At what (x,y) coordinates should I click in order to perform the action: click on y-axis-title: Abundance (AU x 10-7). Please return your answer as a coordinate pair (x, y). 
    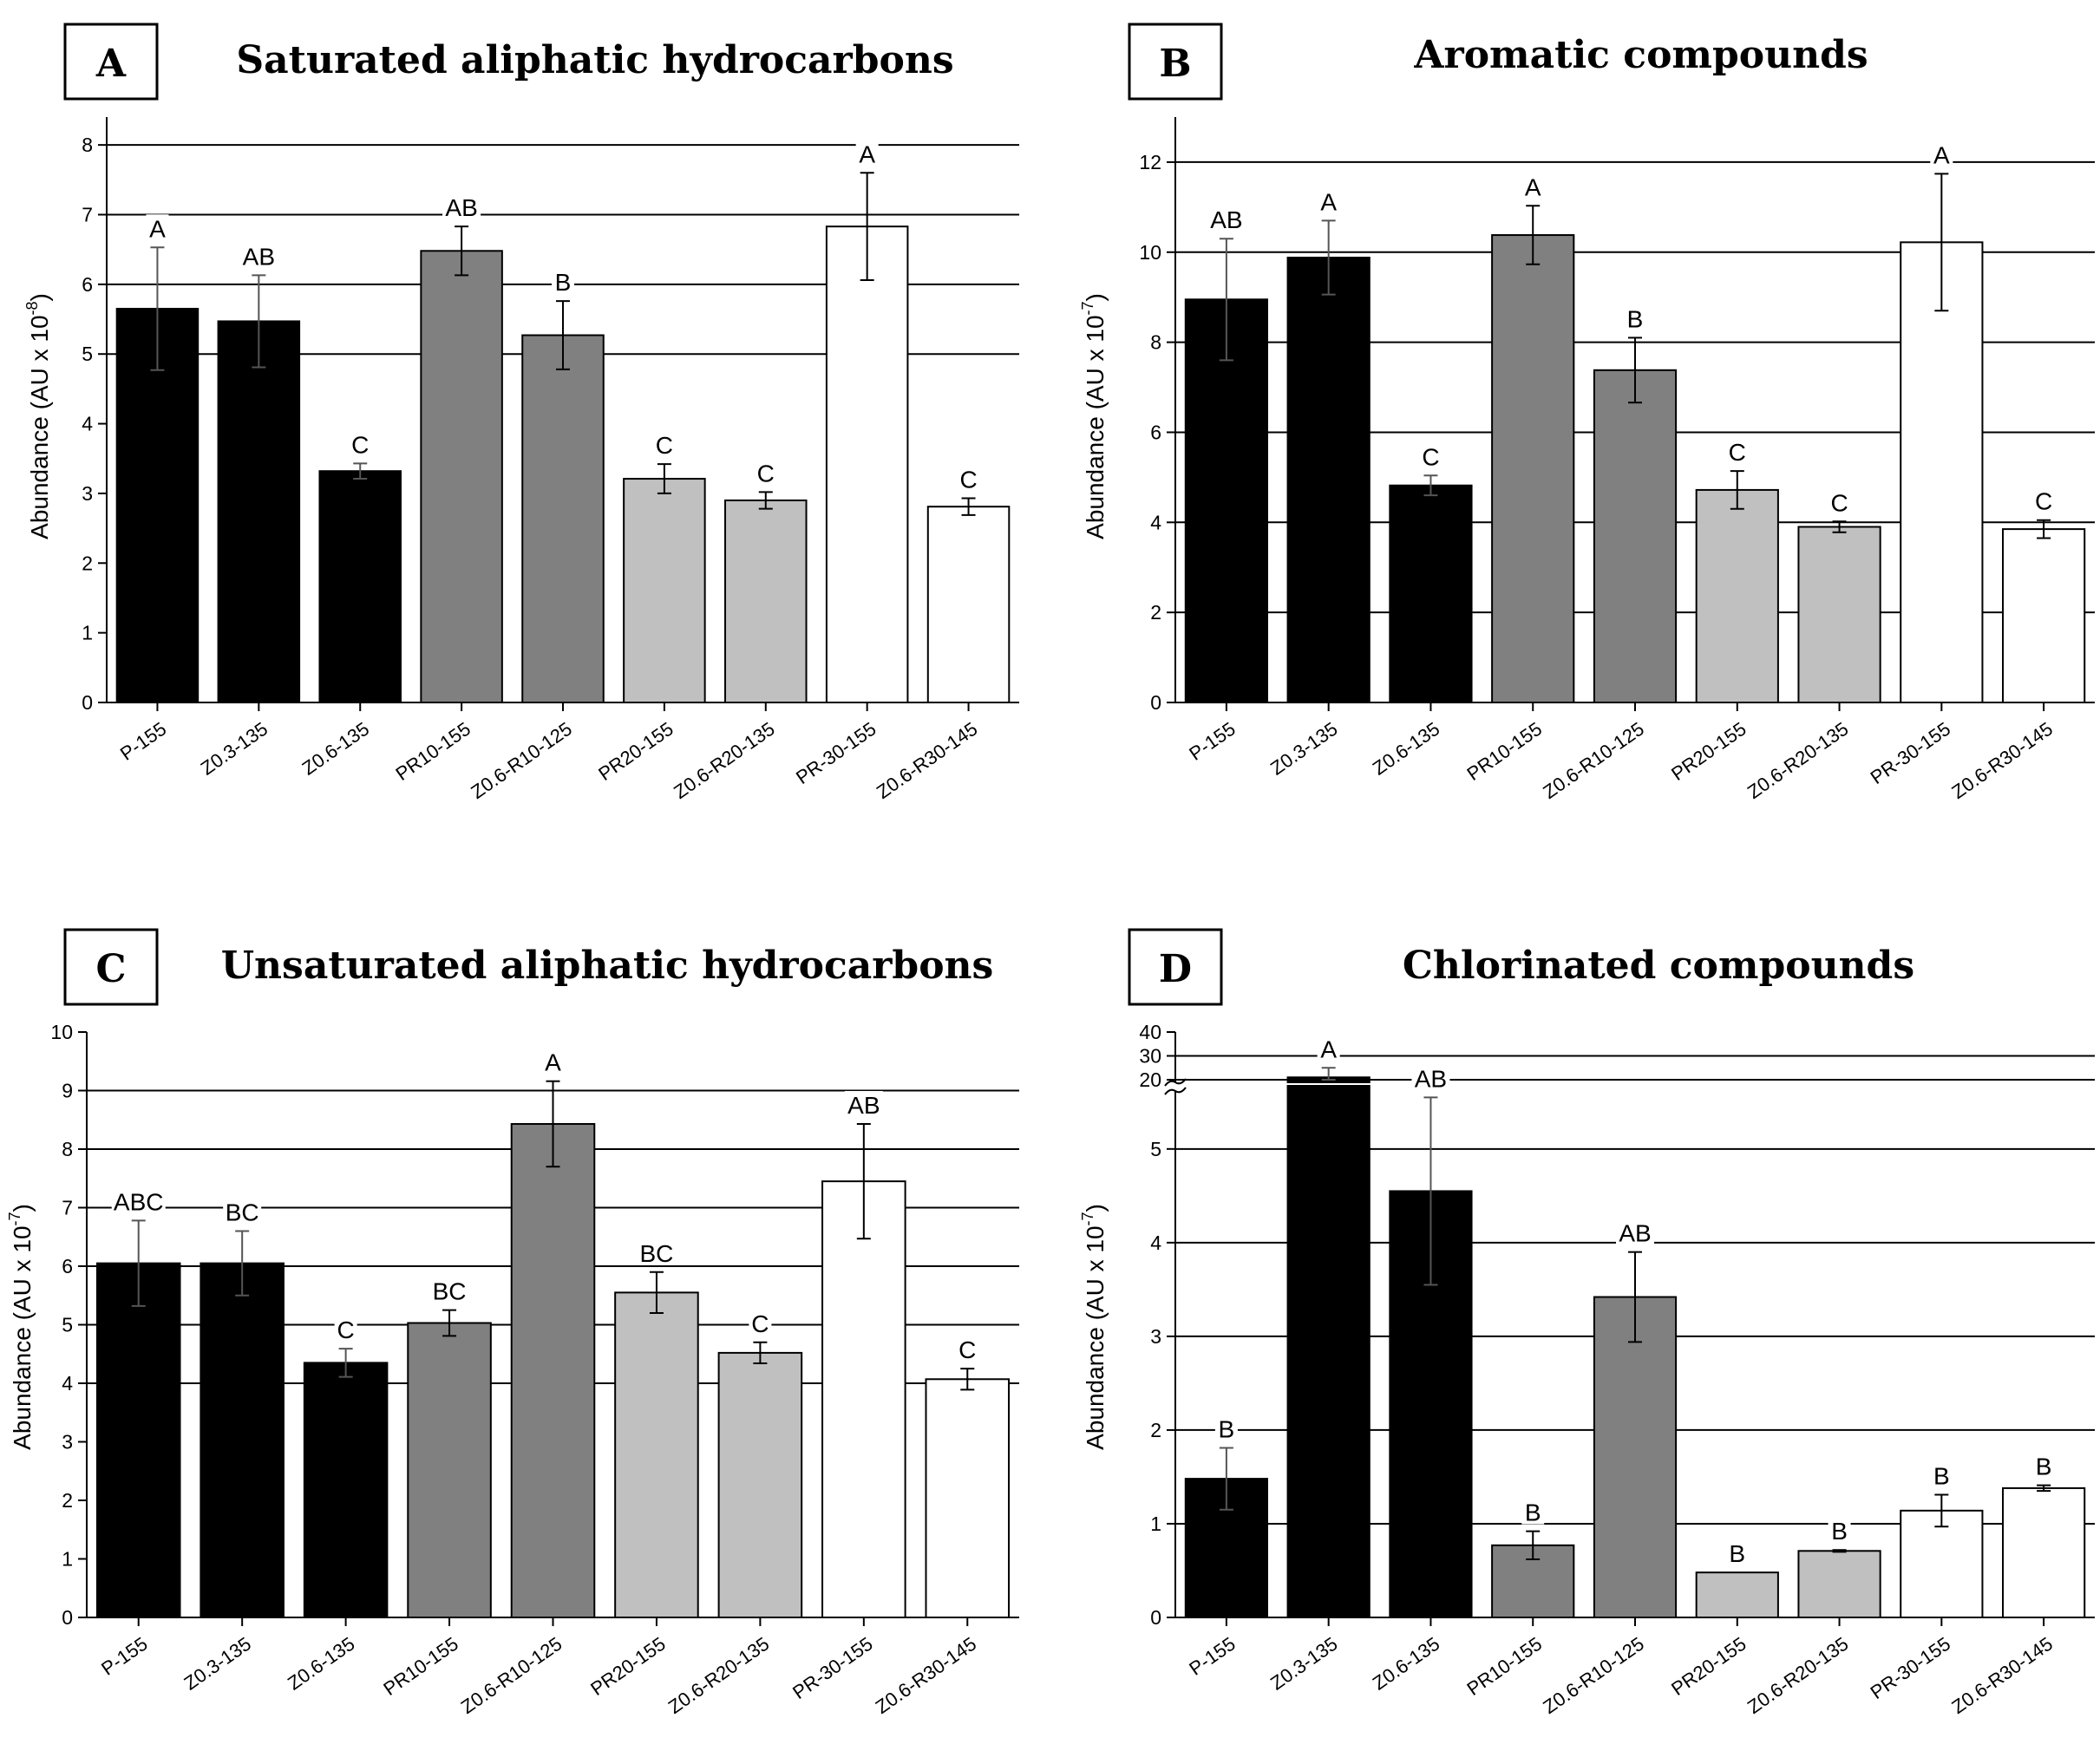
    Looking at the image, I should click on (1094, 1327).